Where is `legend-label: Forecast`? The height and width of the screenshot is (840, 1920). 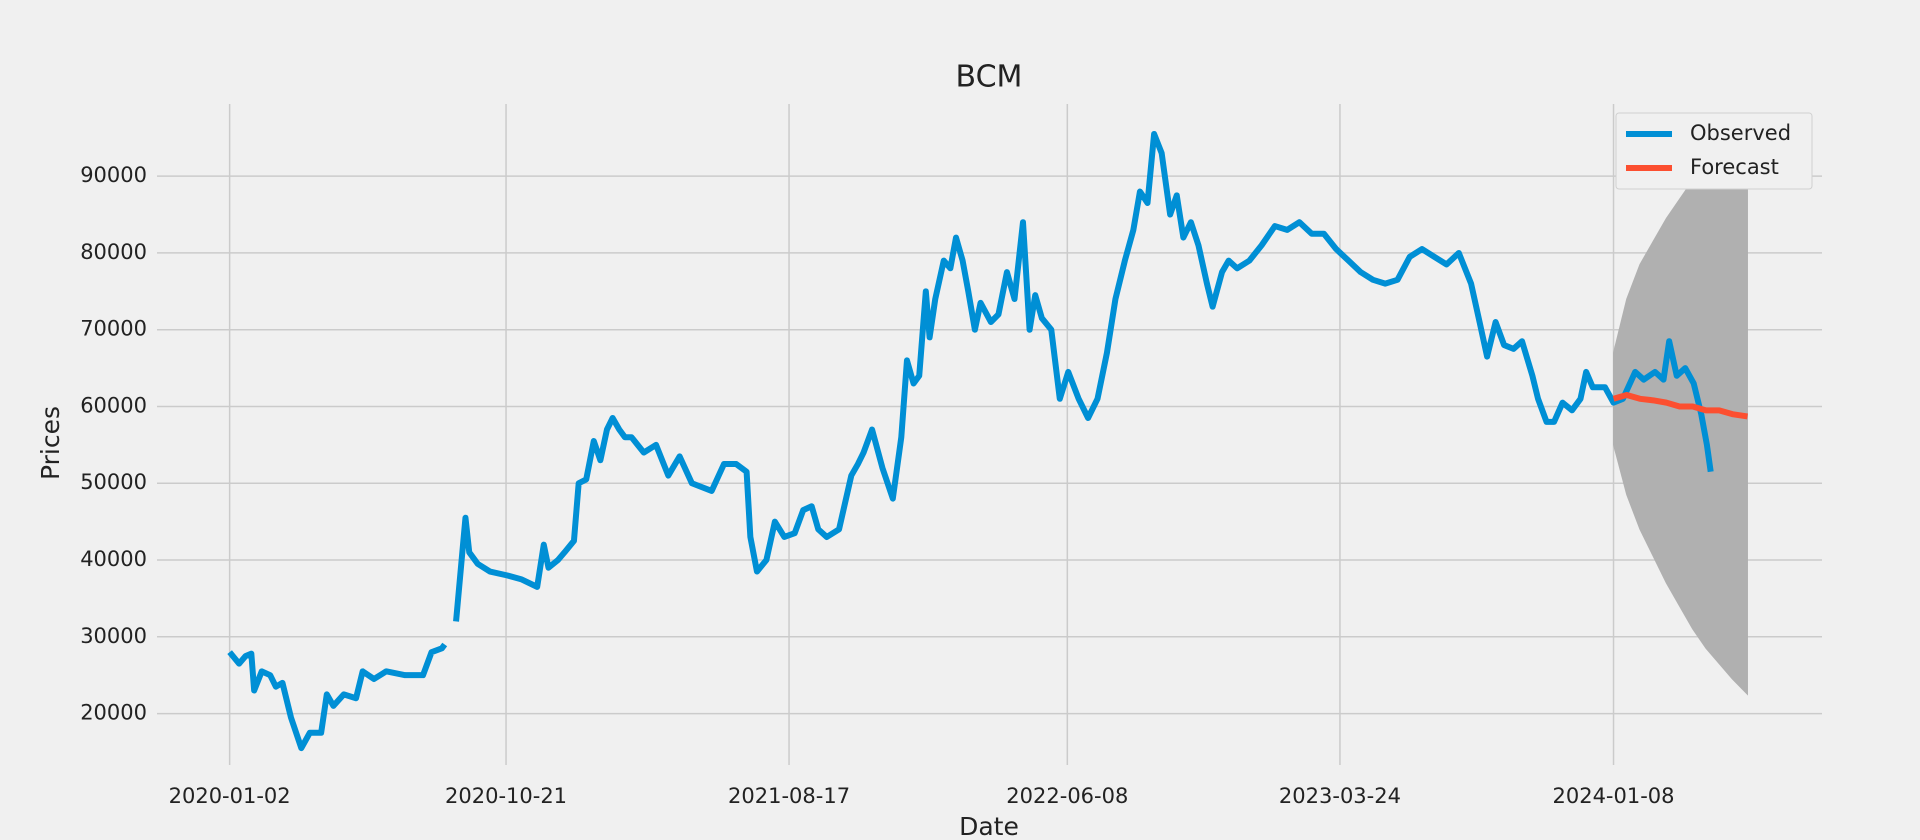 legend-label: Forecast is located at coordinates (1734, 167).